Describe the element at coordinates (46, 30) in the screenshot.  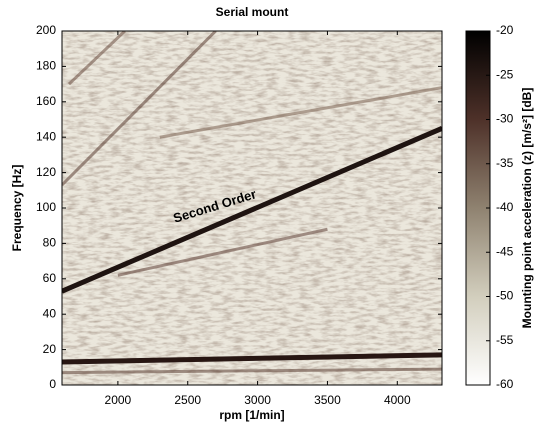
I see `y-tick-label: 200` at that location.